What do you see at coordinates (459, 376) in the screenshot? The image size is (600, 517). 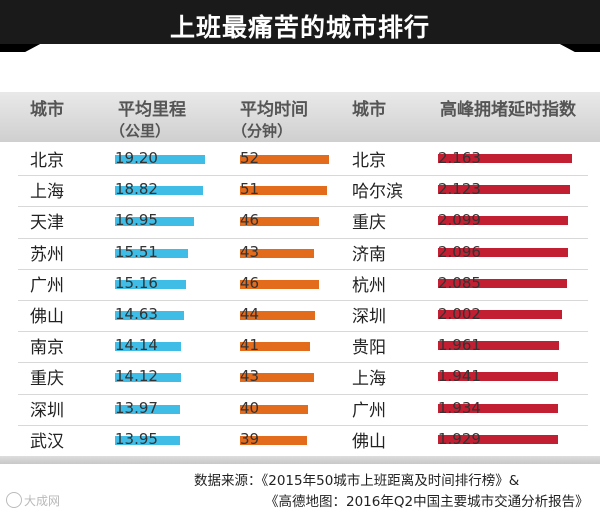 I see `congestion-value: 1.941` at bounding box center [459, 376].